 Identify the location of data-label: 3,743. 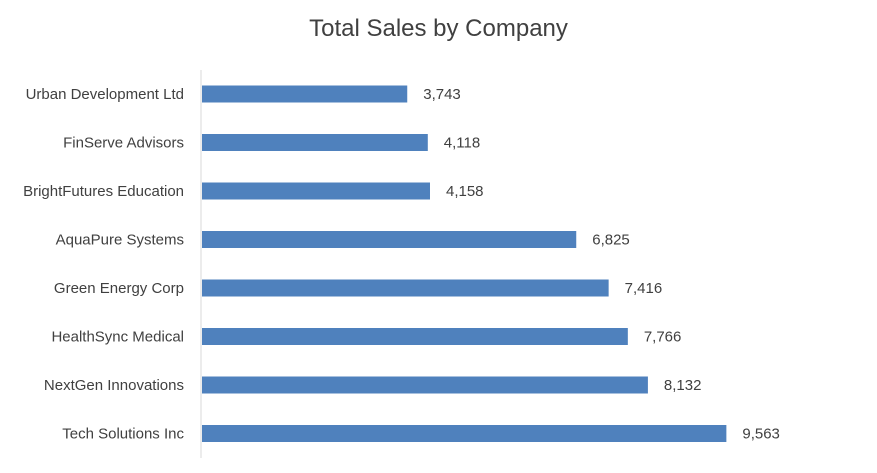
(442, 94).